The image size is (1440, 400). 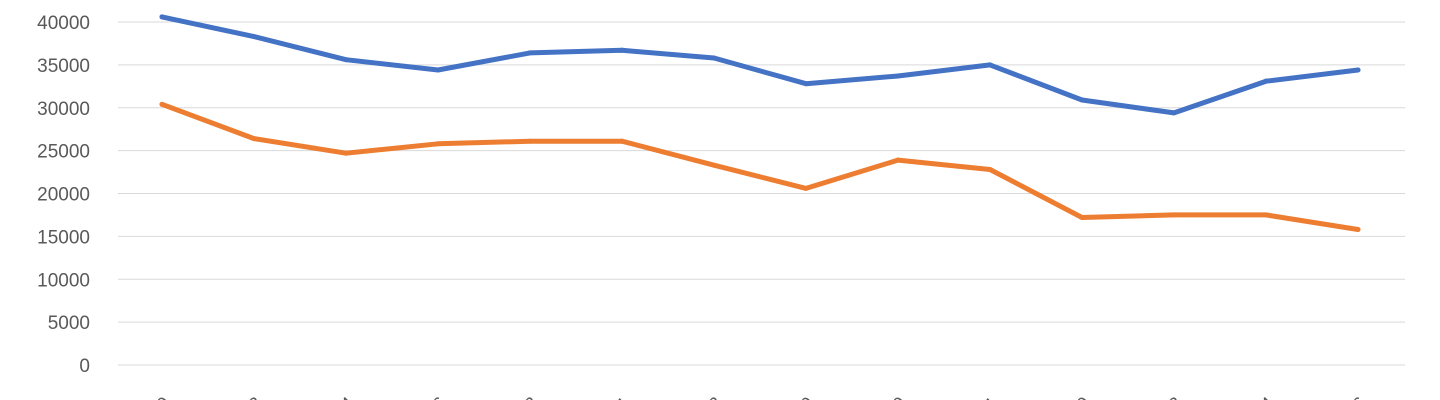 I want to click on y-tick-label: 5000, so click(x=69, y=323).